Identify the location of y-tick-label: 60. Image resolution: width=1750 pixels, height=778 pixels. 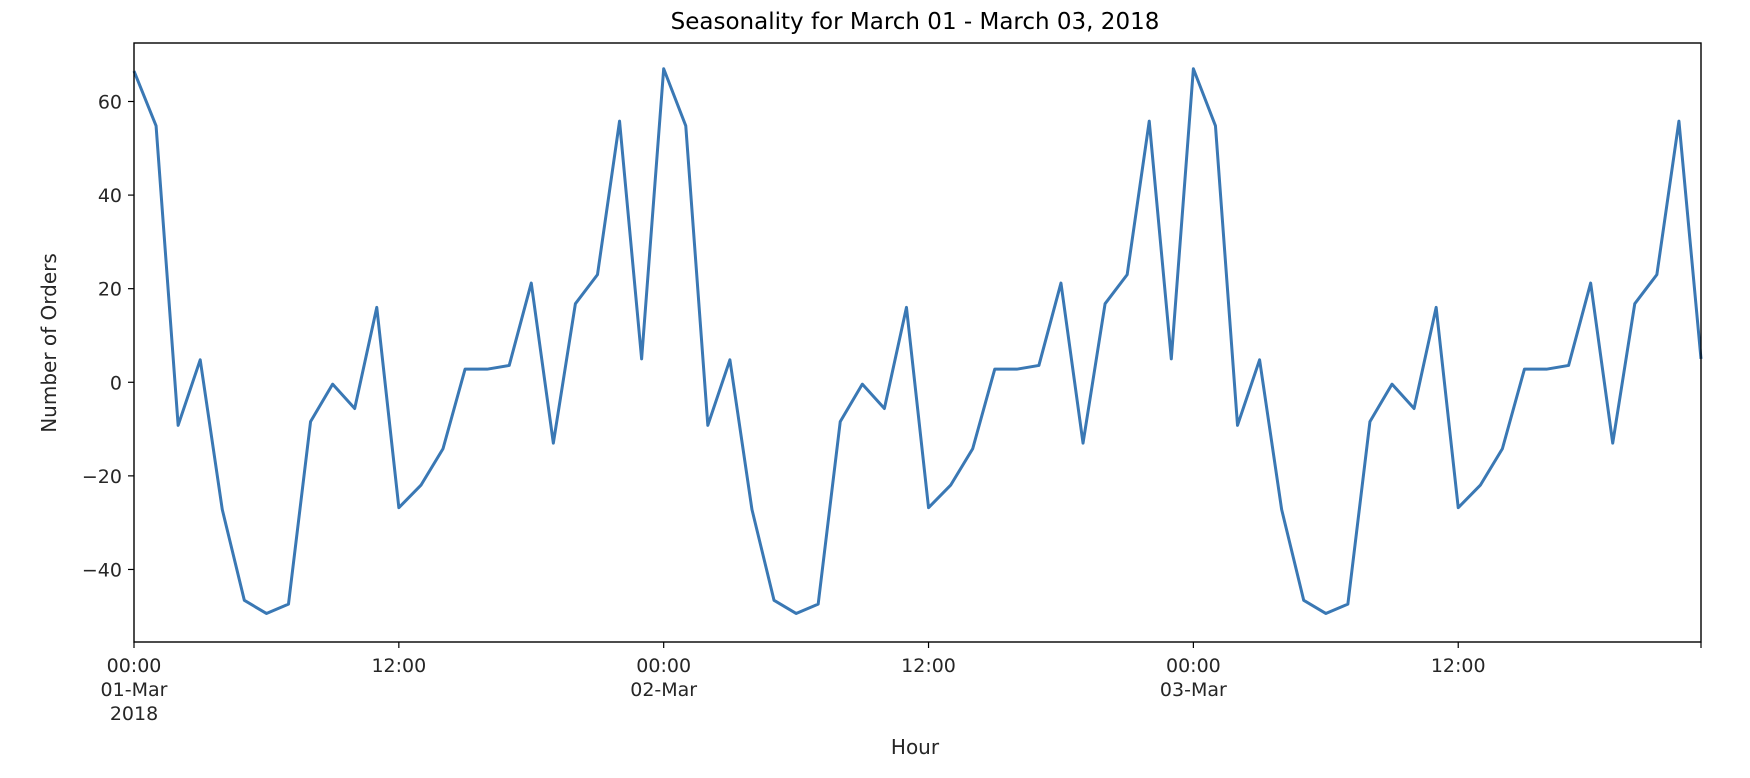
(110, 102).